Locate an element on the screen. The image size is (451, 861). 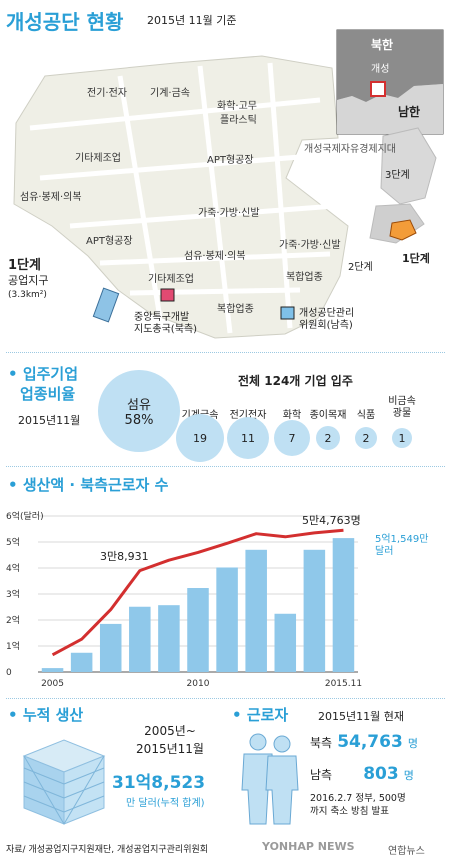
industry-total: 전체 124개 기업 입주 is located at coordinates (295, 381).